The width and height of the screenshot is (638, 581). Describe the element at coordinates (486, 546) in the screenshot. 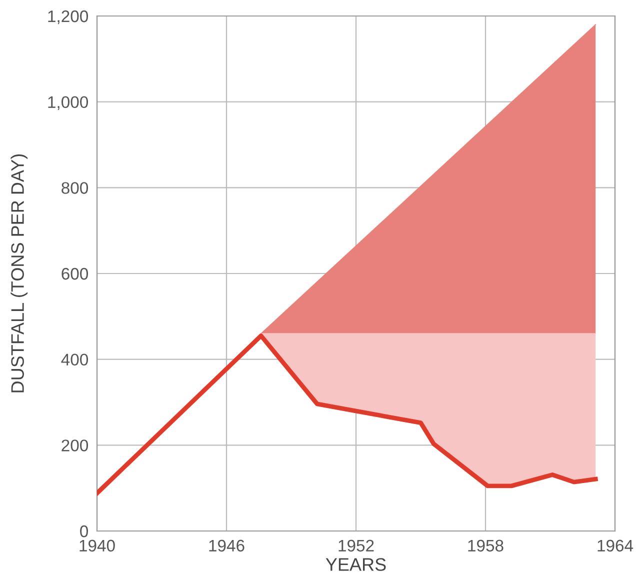

I see `x-tick-label: 1958` at that location.